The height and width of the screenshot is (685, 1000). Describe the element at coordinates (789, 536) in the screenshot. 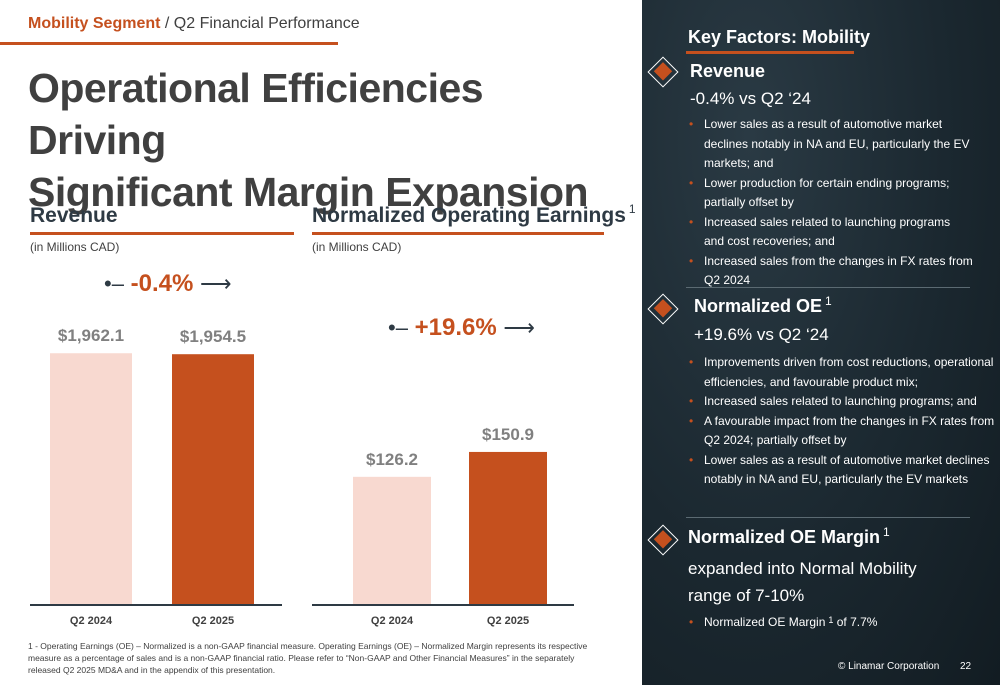

I see `margin-factor-title: Normalized OE Margin 1` at that location.